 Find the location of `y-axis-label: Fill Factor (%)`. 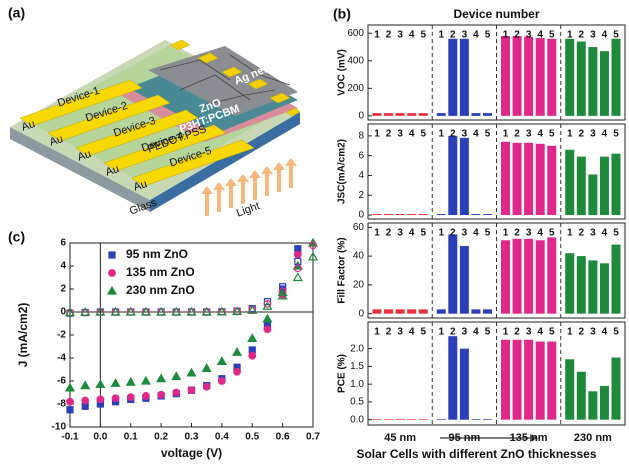

y-axis-label: Fill Factor (%) is located at coordinates (342, 270).